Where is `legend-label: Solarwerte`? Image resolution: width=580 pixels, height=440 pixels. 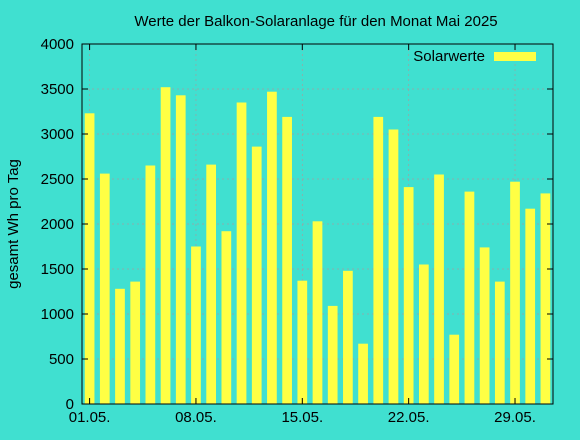
legend-label: Solarwerte is located at coordinates (449, 56).